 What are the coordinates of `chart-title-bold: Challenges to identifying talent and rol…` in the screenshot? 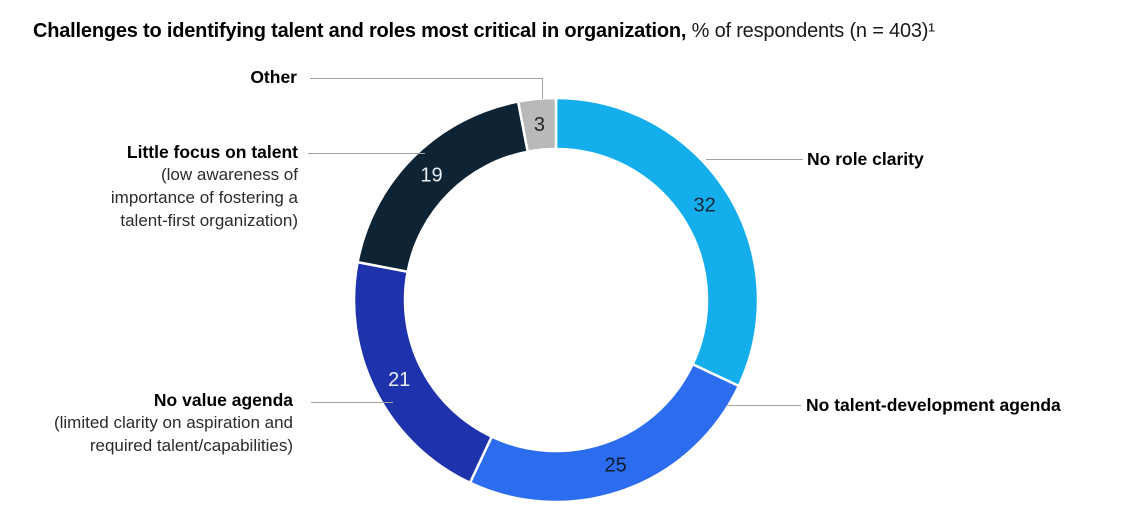 It's located at (360, 31).